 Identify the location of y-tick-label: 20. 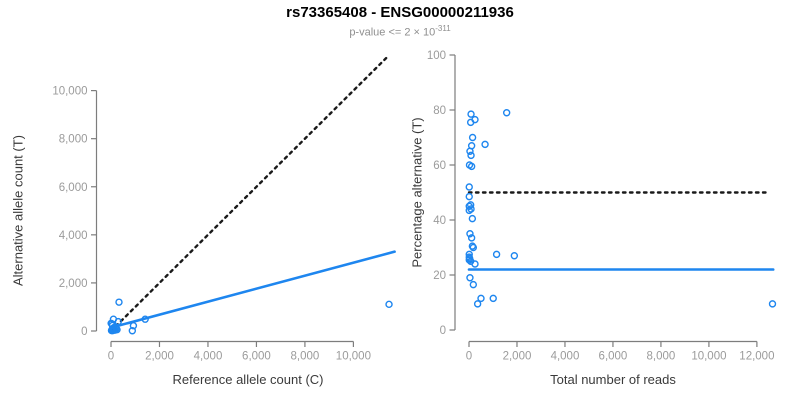
(439, 276).